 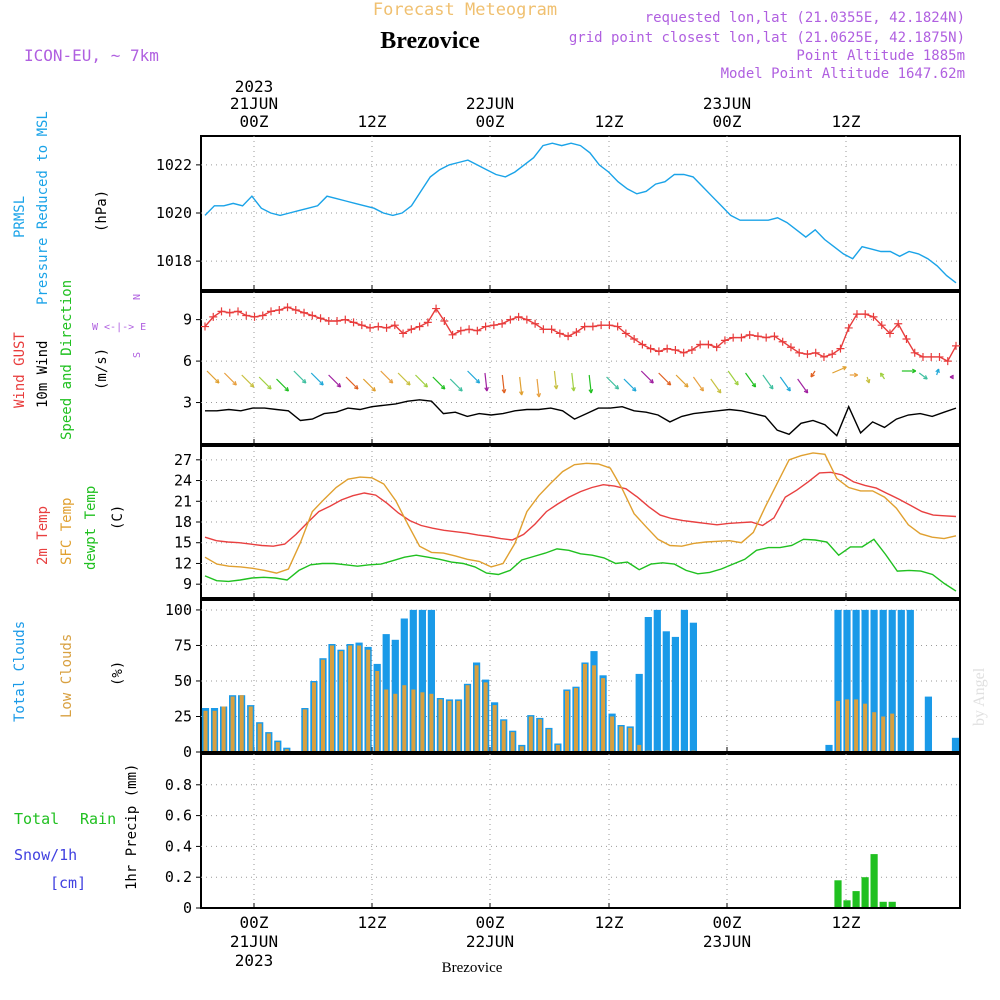 I want to click on bottom-date-label-1: 21JUN, so click(x=254, y=941).